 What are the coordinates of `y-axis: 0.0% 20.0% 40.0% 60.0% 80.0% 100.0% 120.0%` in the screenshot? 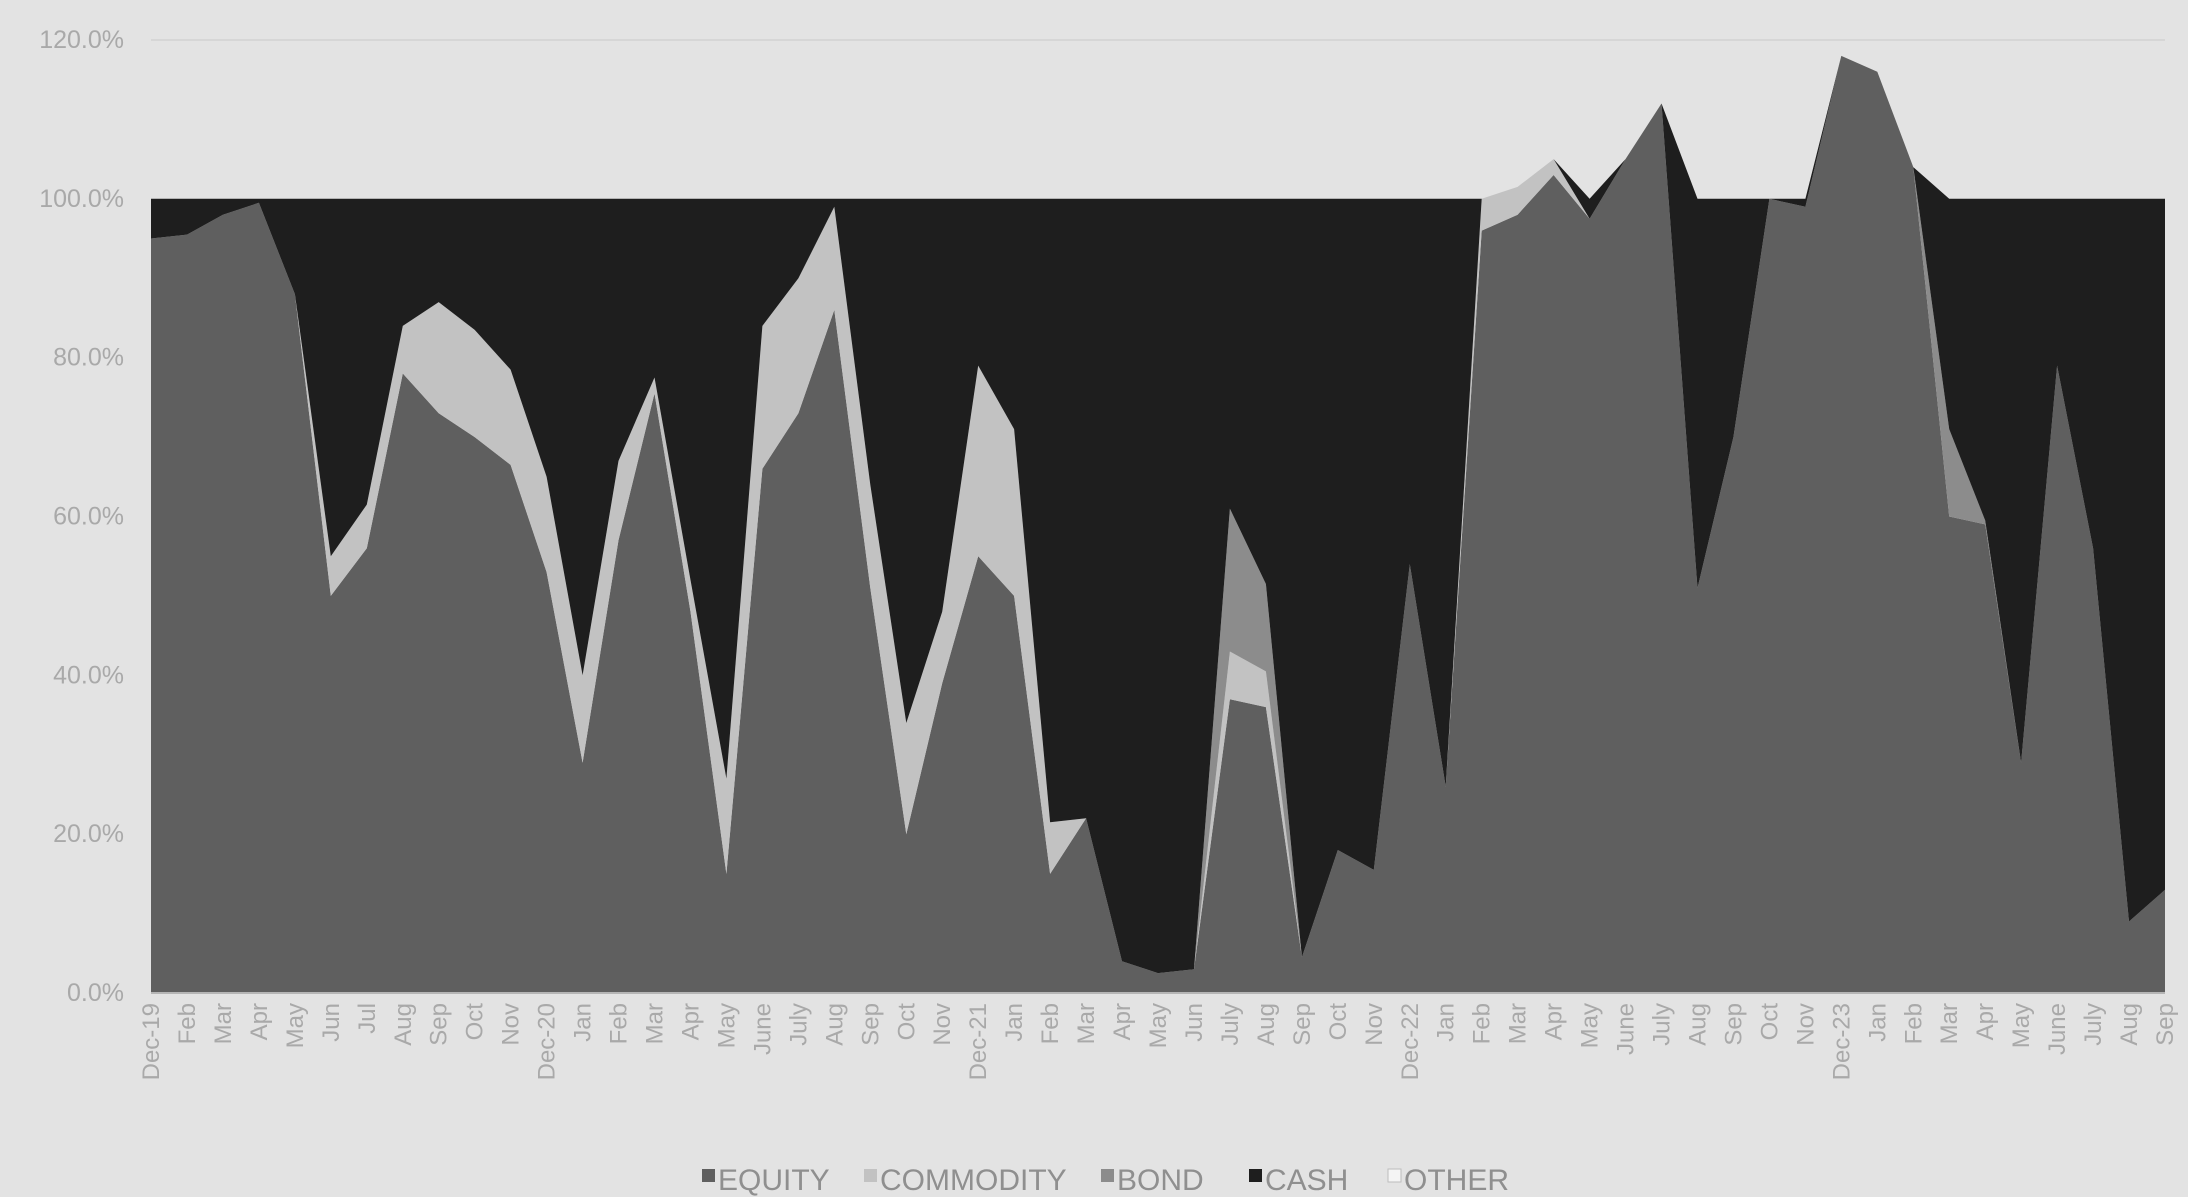 It's located at (81, 516).